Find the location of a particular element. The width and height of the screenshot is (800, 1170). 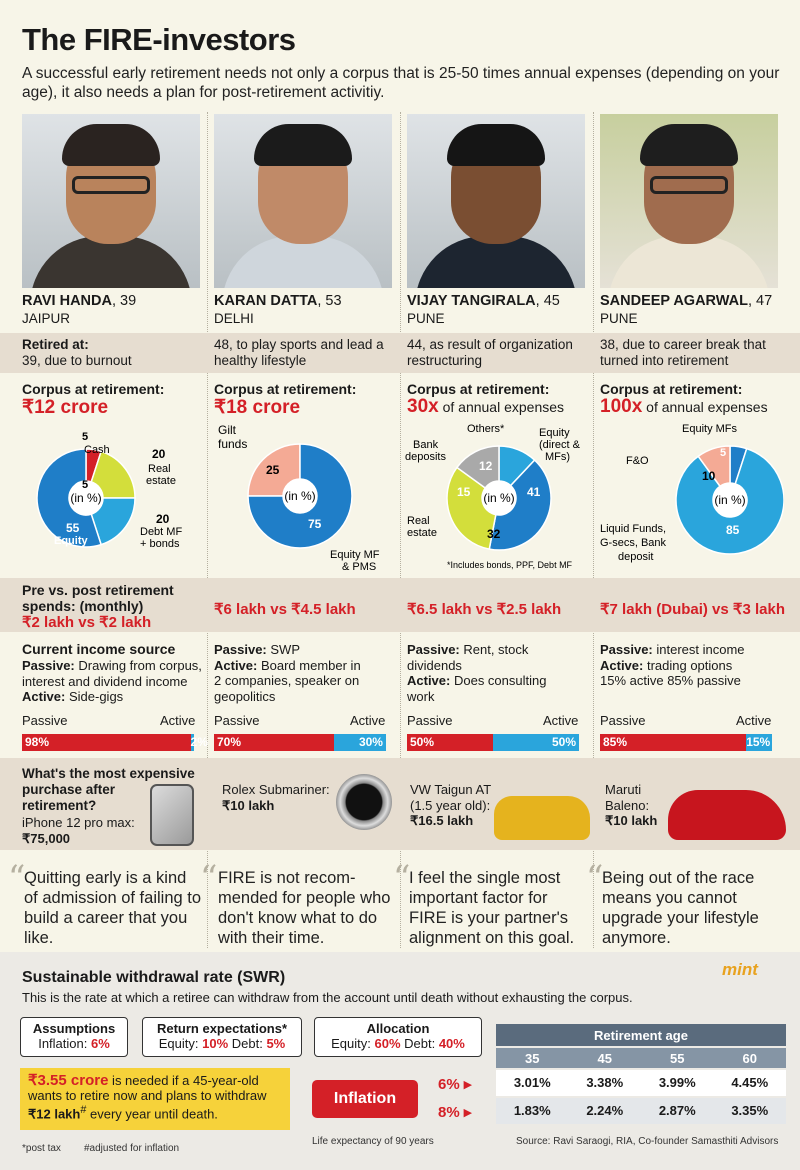

swr-value: 3.01% is located at coordinates (532, 1082).